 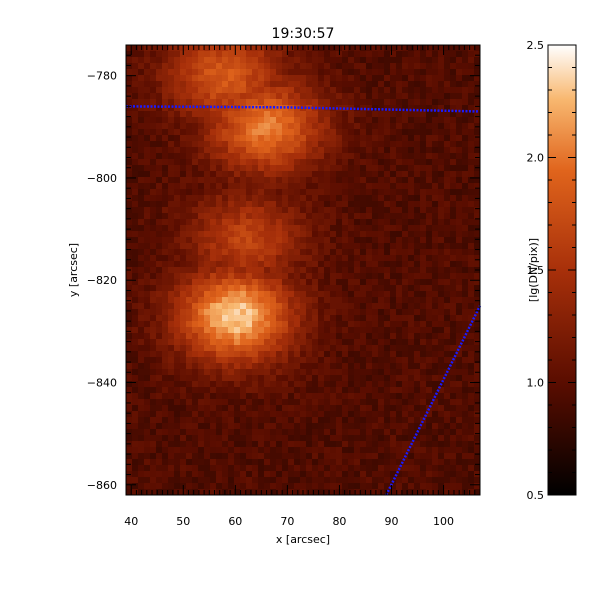 I want to click on y-tick-label: −800, so click(x=102, y=178).